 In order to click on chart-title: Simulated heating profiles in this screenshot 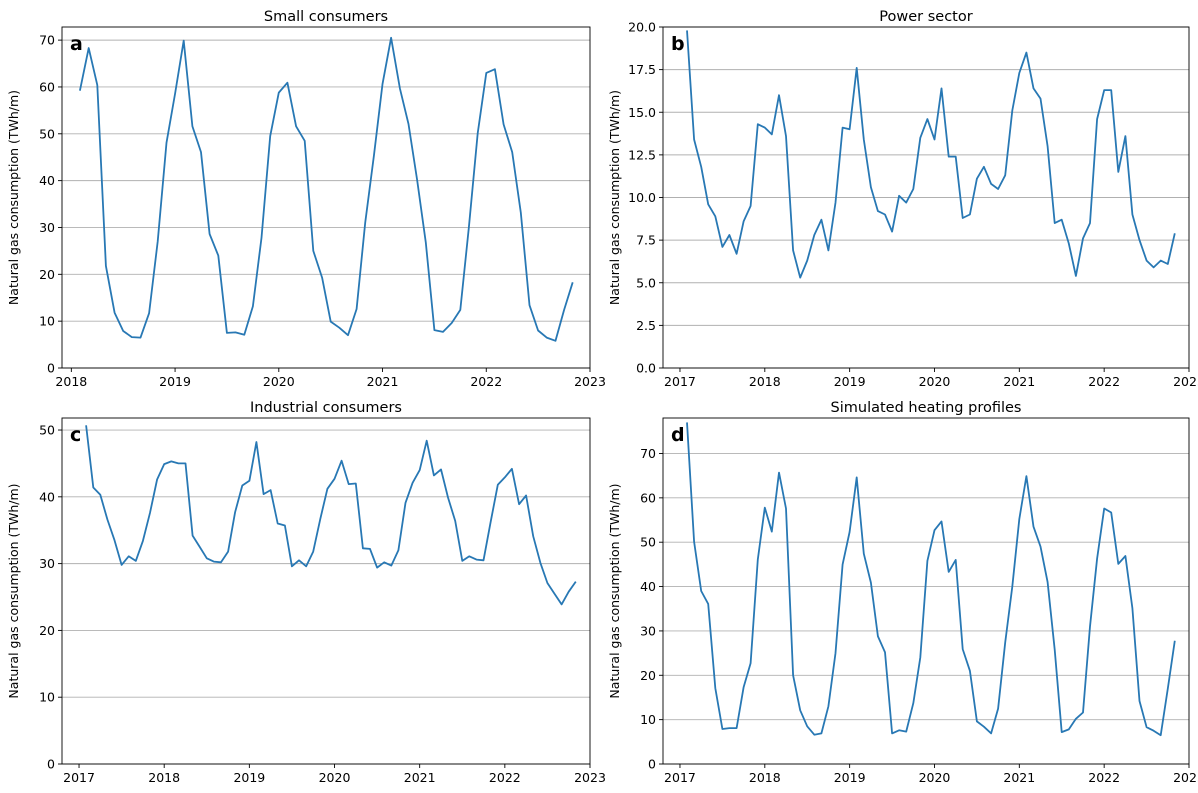, I will do `click(926, 408)`.